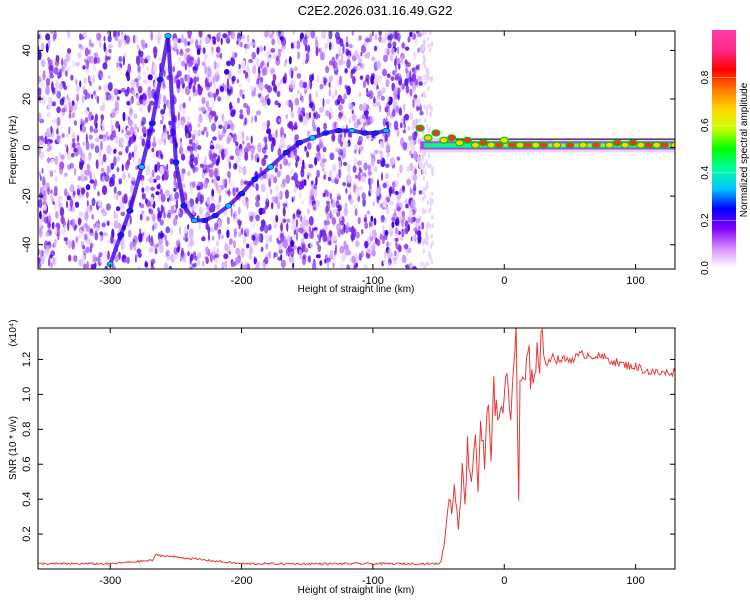  What do you see at coordinates (27, 148) in the screenshot?
I see `y-tick-label: 0` at bounding box center [27, 148].